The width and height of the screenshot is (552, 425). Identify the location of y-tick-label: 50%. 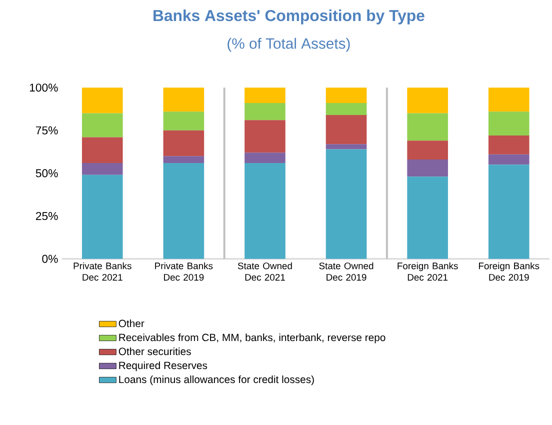
(47, 173).